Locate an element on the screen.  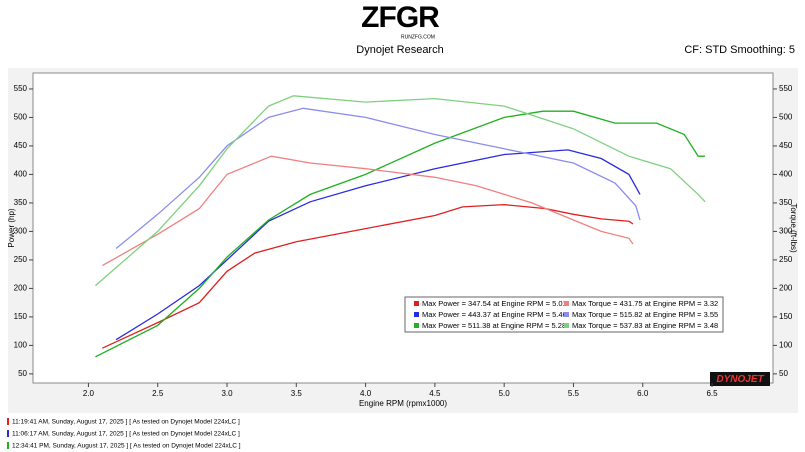
y2-tick-label: 500 is located at coordinates (786, 117).